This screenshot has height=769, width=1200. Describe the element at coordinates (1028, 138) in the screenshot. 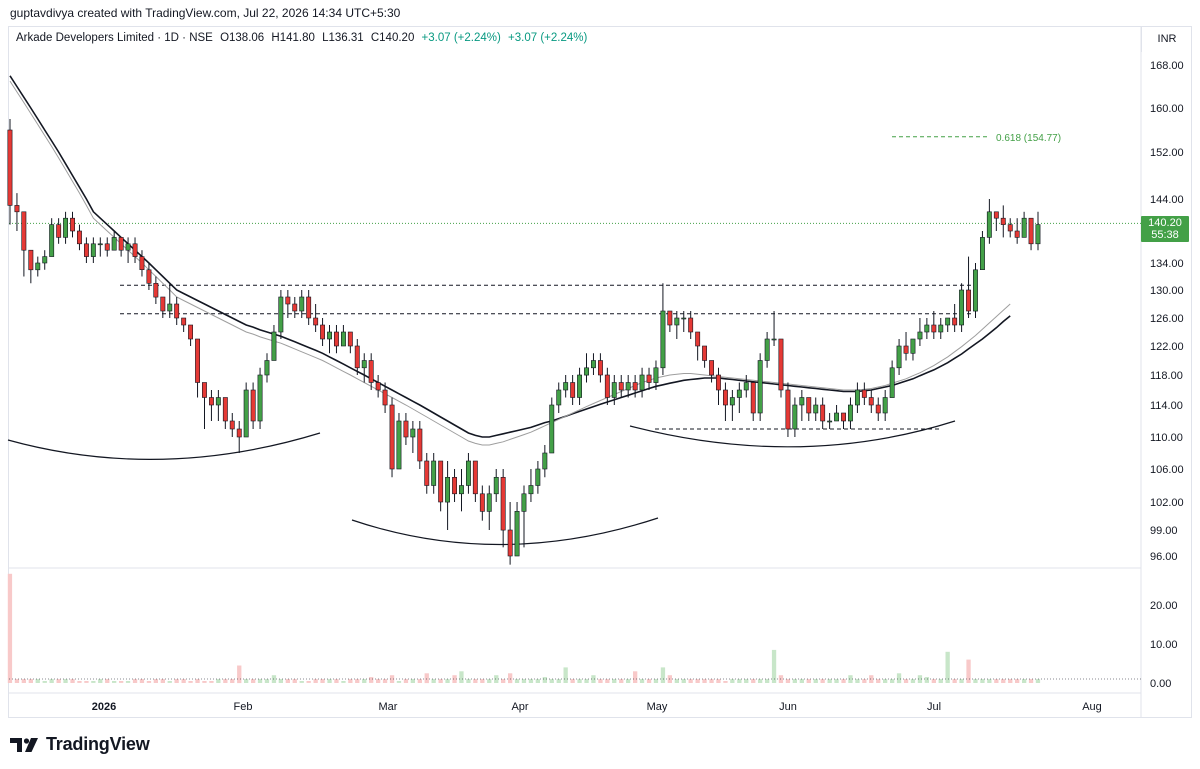

I see `fib-level-label: 0.618 (154.77)` at that location.